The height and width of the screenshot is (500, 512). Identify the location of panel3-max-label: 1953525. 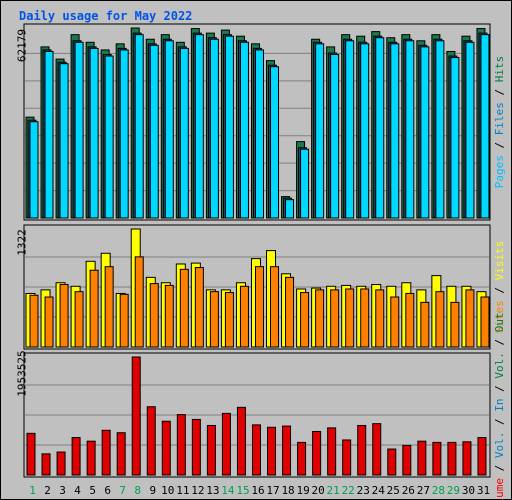
(22, 373).